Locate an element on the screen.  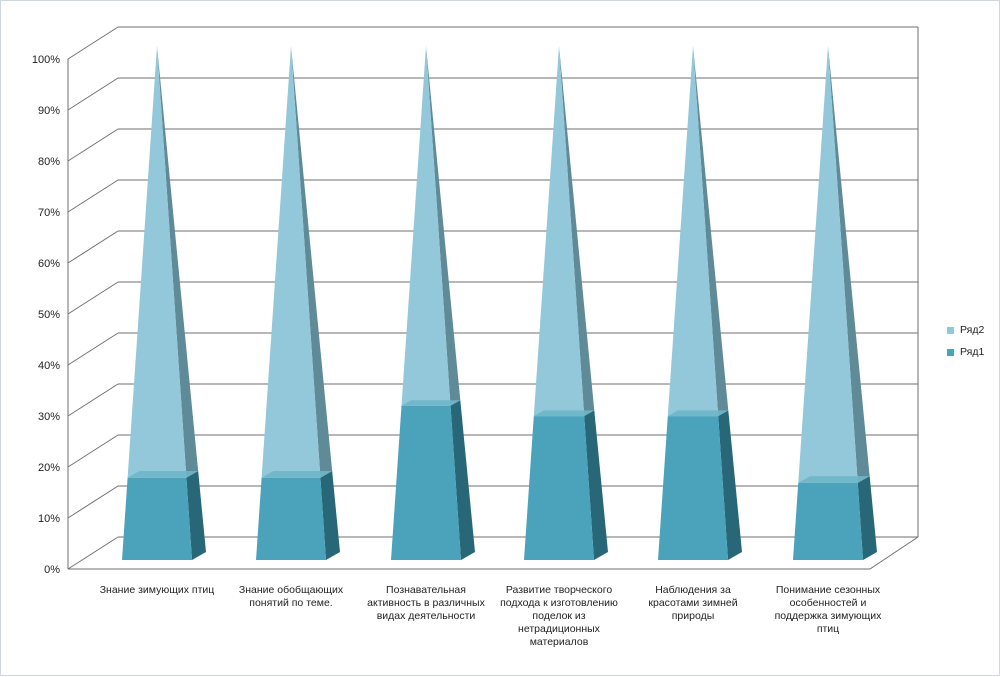
y-tick-label: 50% is located at coordinates (49, 315).